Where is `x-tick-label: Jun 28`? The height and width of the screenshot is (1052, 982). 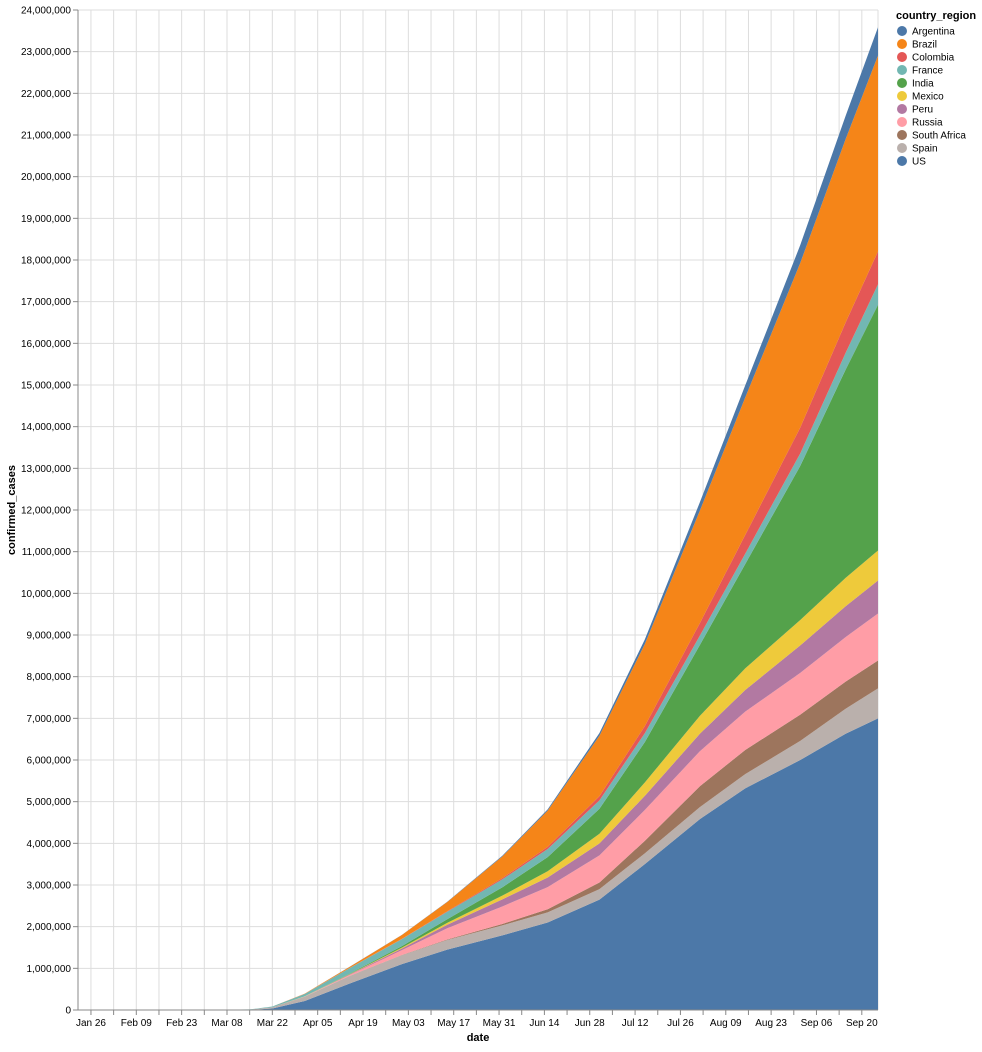 x-tick-label: Jun 28 is located at coordinates (590, 1023).